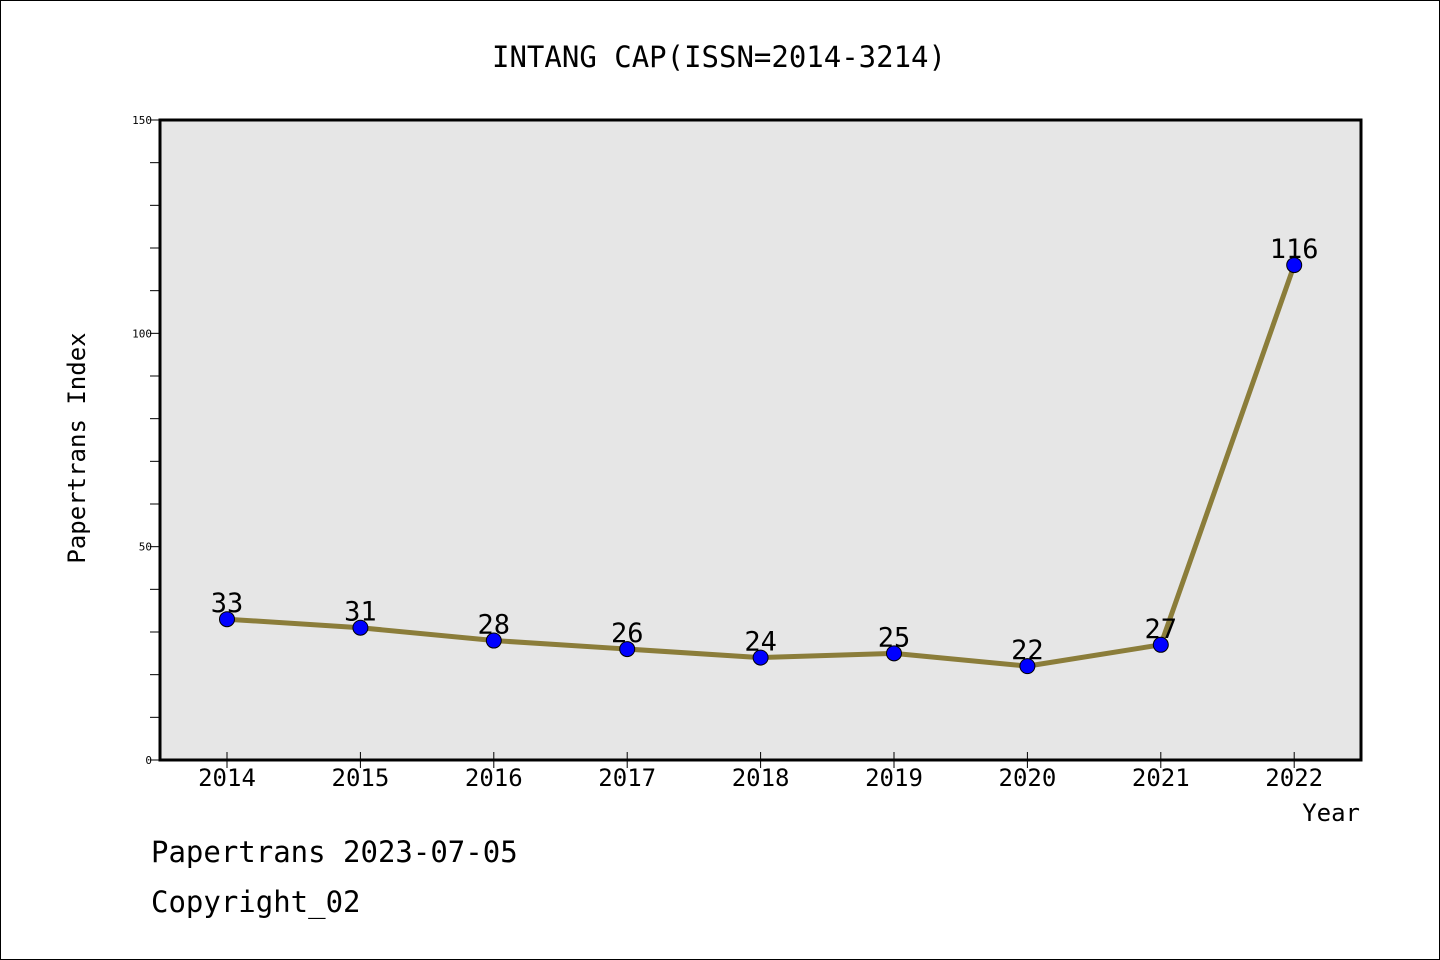 The height and width of the screenshot is (960, 1440). I want to click on footer-date-text: Papertrans 2023-07-05, so click(334, 852).